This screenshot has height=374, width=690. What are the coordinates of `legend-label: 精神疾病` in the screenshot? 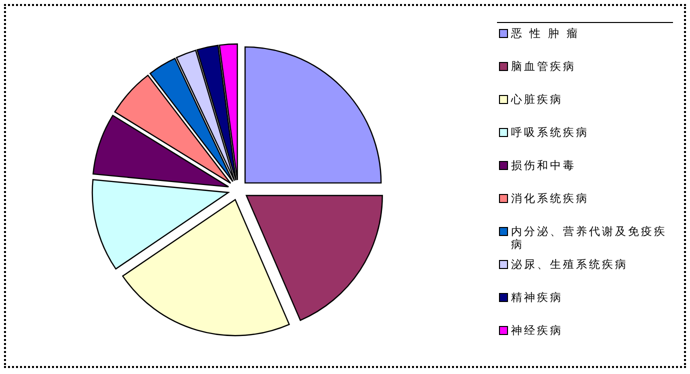 It's located at (537, 297).